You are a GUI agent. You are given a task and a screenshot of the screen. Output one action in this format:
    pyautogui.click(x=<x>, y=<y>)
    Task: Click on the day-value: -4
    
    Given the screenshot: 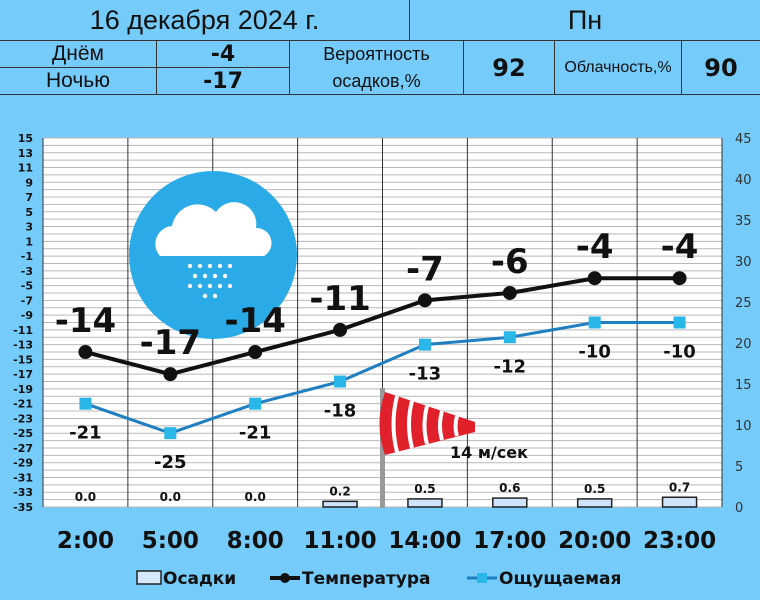 What is the action you would take?
    pyautogui.click(x=223, y=54)
    